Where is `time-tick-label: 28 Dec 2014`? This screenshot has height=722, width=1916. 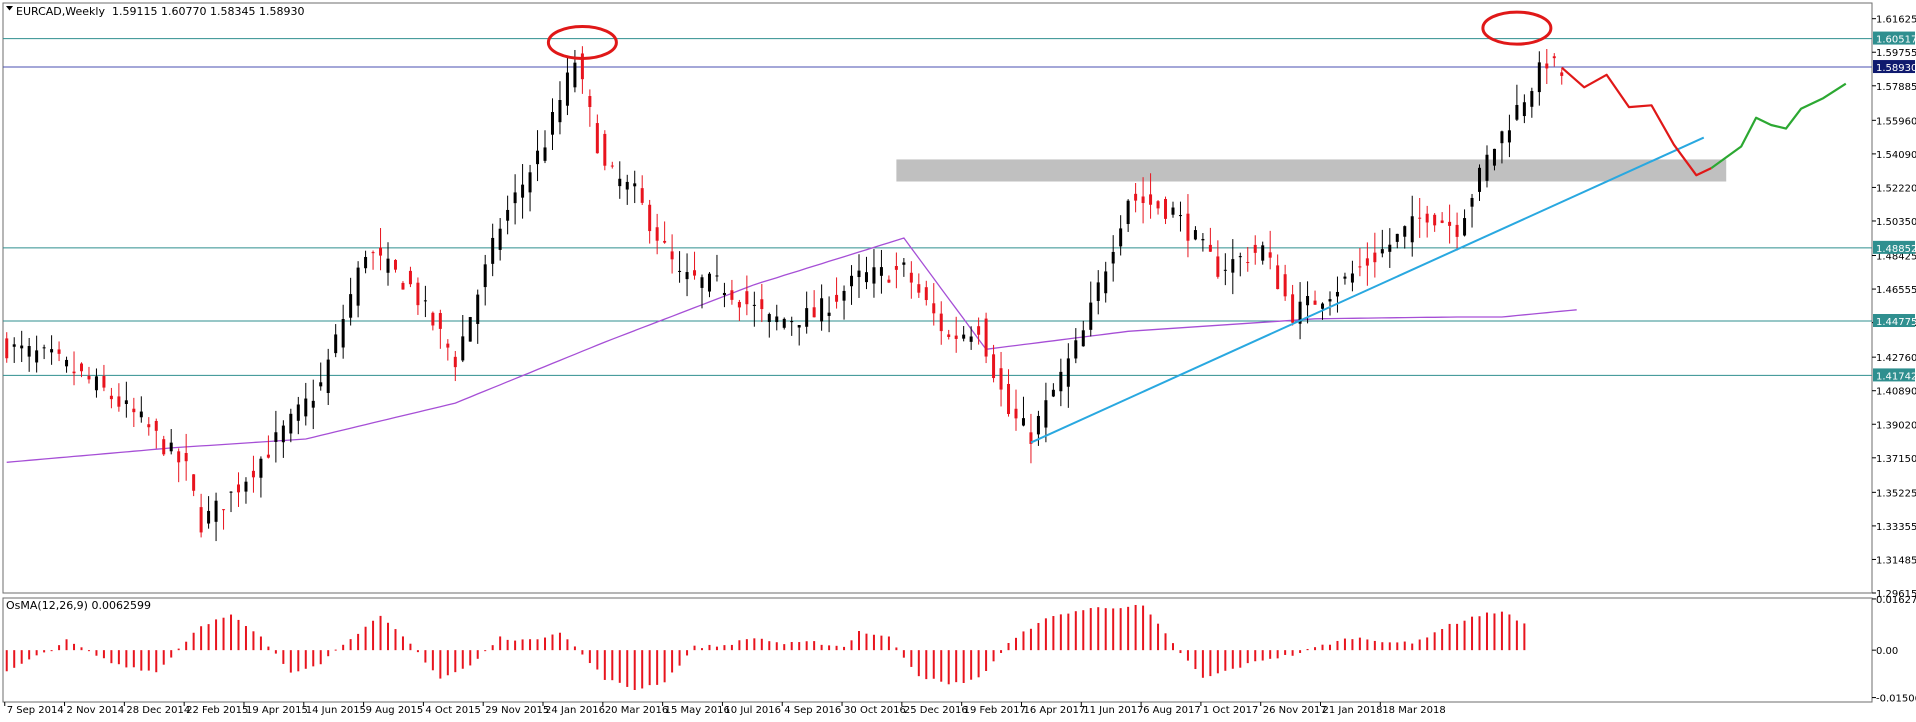 time-tick-label: 28 Dec 2014 is located at coordinates (158, 710).